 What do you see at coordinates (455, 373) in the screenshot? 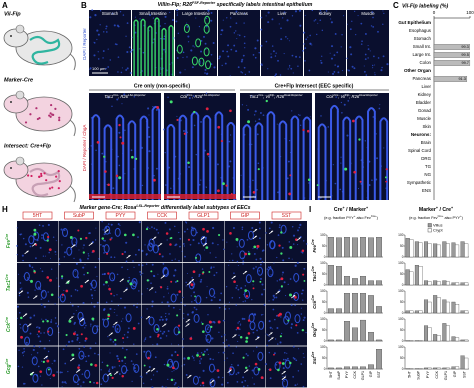
I see `x-tick-label: GIP` at bounding box center [455, 373].